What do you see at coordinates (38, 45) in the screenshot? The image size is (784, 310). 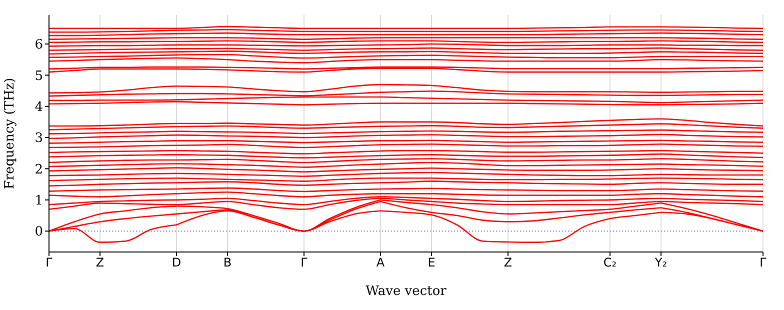 I see `y-tick-label: 6` at bounding box center [38, 45].